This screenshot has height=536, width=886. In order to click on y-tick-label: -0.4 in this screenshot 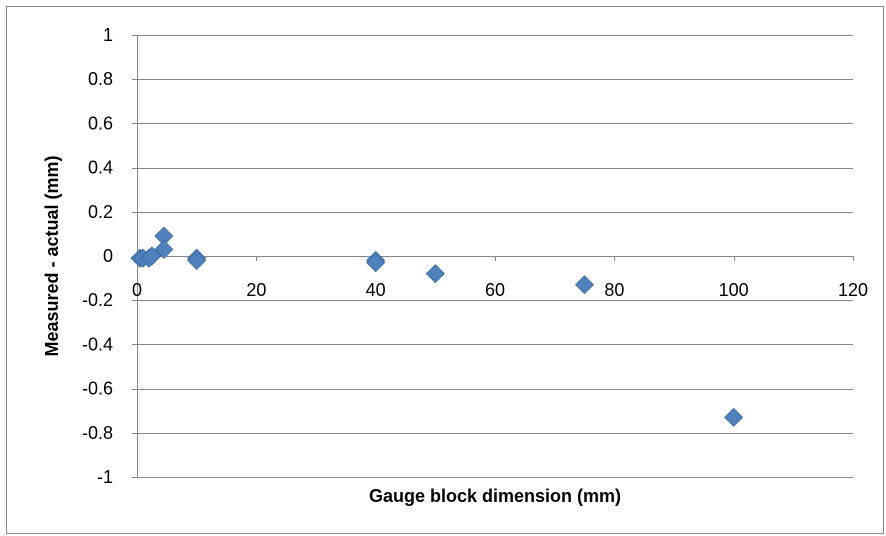, I will do `click(97, 344)`.